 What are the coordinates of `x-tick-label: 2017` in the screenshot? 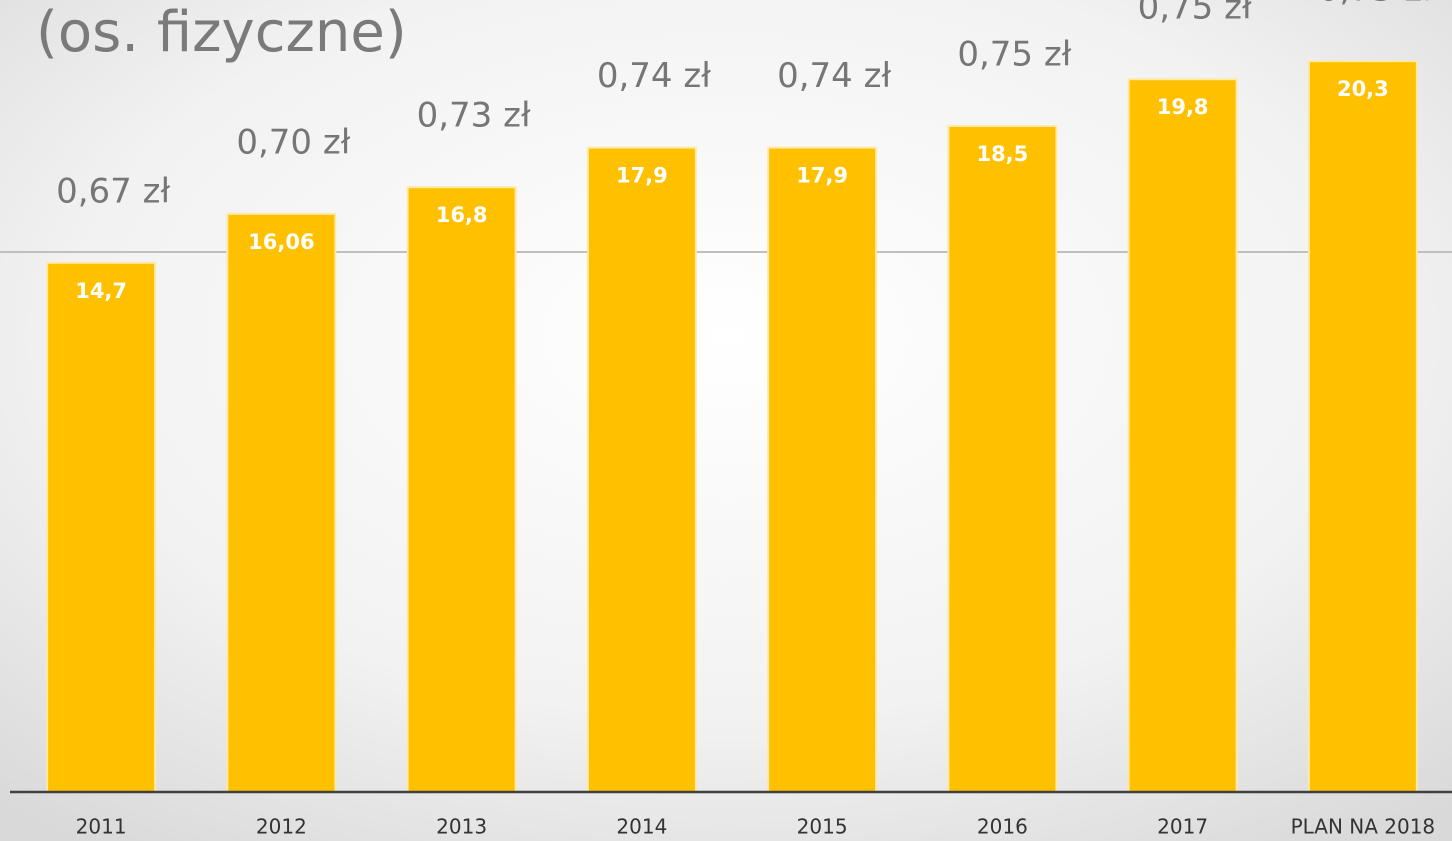 It's located at (1182, 827).